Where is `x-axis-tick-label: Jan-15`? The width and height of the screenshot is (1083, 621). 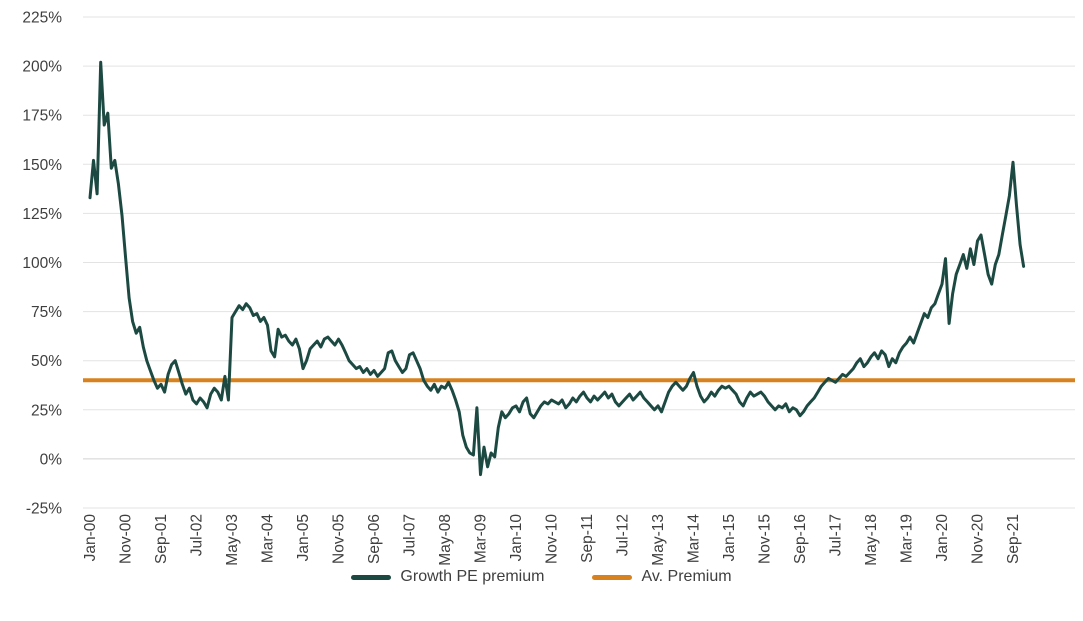
x-axis-tick-label: Jan-15 is located at coordinates (729, 537).